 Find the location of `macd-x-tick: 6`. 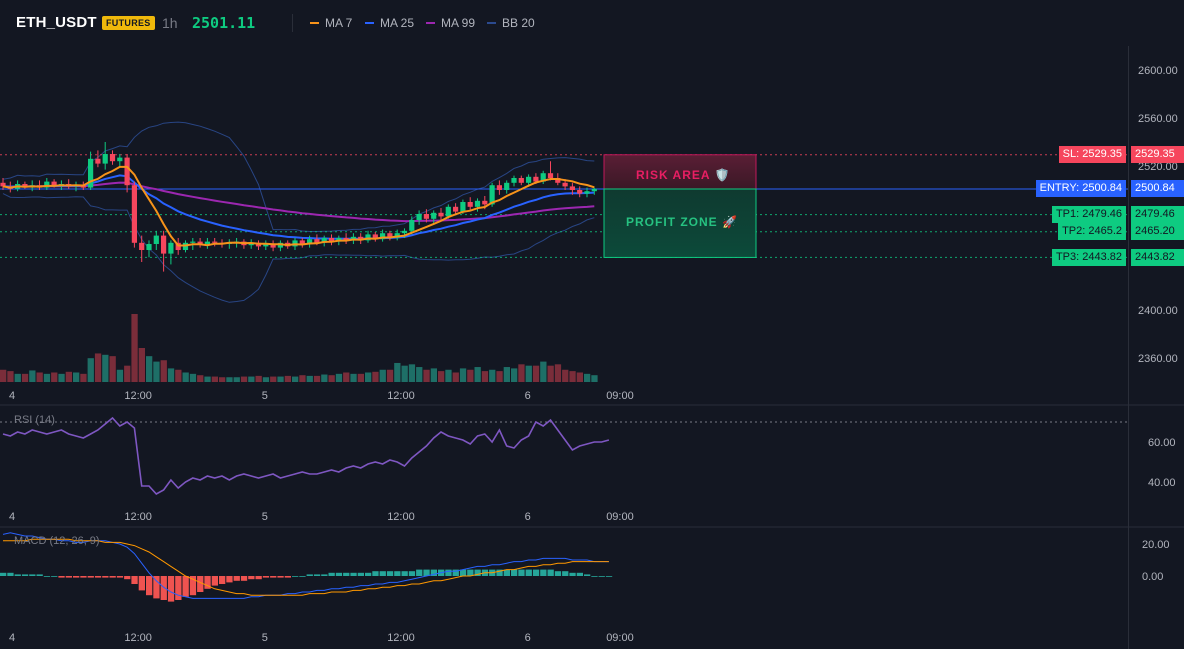

macd-x-tick: 6 is located at coordinates (528, 638).